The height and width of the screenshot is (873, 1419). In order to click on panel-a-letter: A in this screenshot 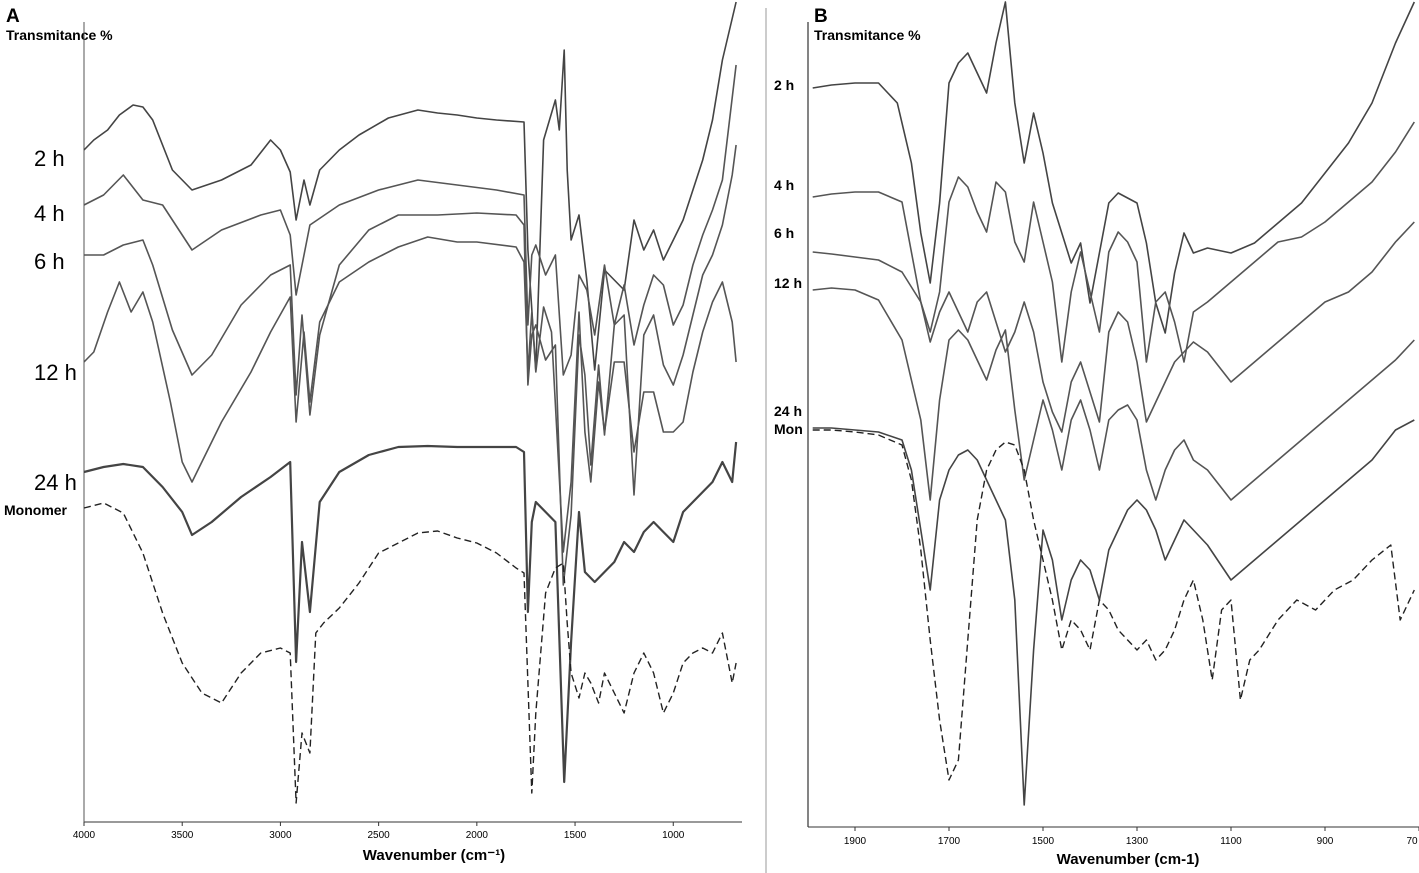, I will do `click(13, 16)`.